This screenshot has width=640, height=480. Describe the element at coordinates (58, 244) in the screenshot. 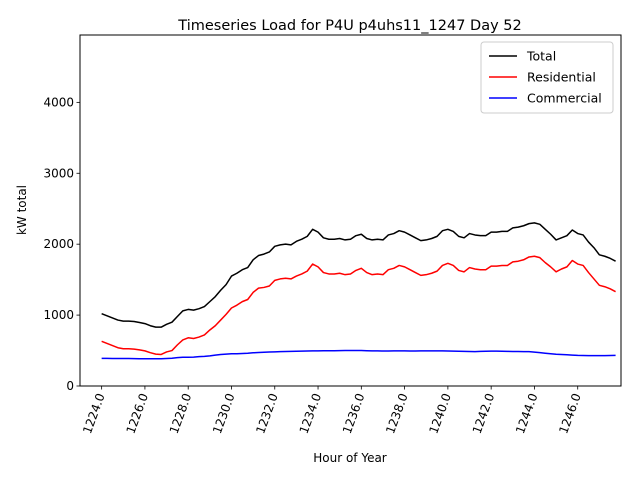

I see `y-tick-label: 2000` at that location.